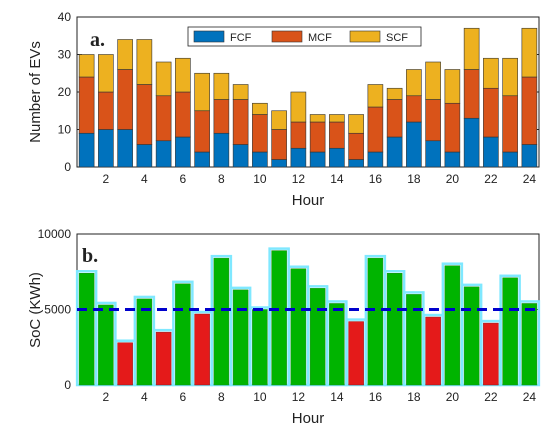 This screenshot has width=550, height=433. Describe the element at coordinates (221, 397) in the screenshot. I see `panel-b-x-tick-label: 8` at that location.